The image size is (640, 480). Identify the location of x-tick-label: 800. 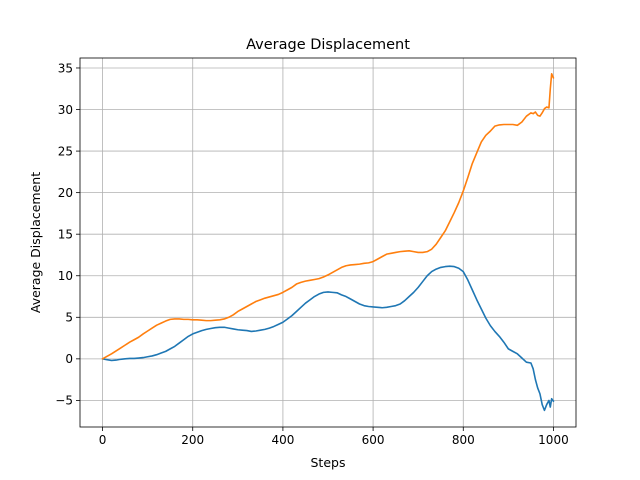
(463, 440).